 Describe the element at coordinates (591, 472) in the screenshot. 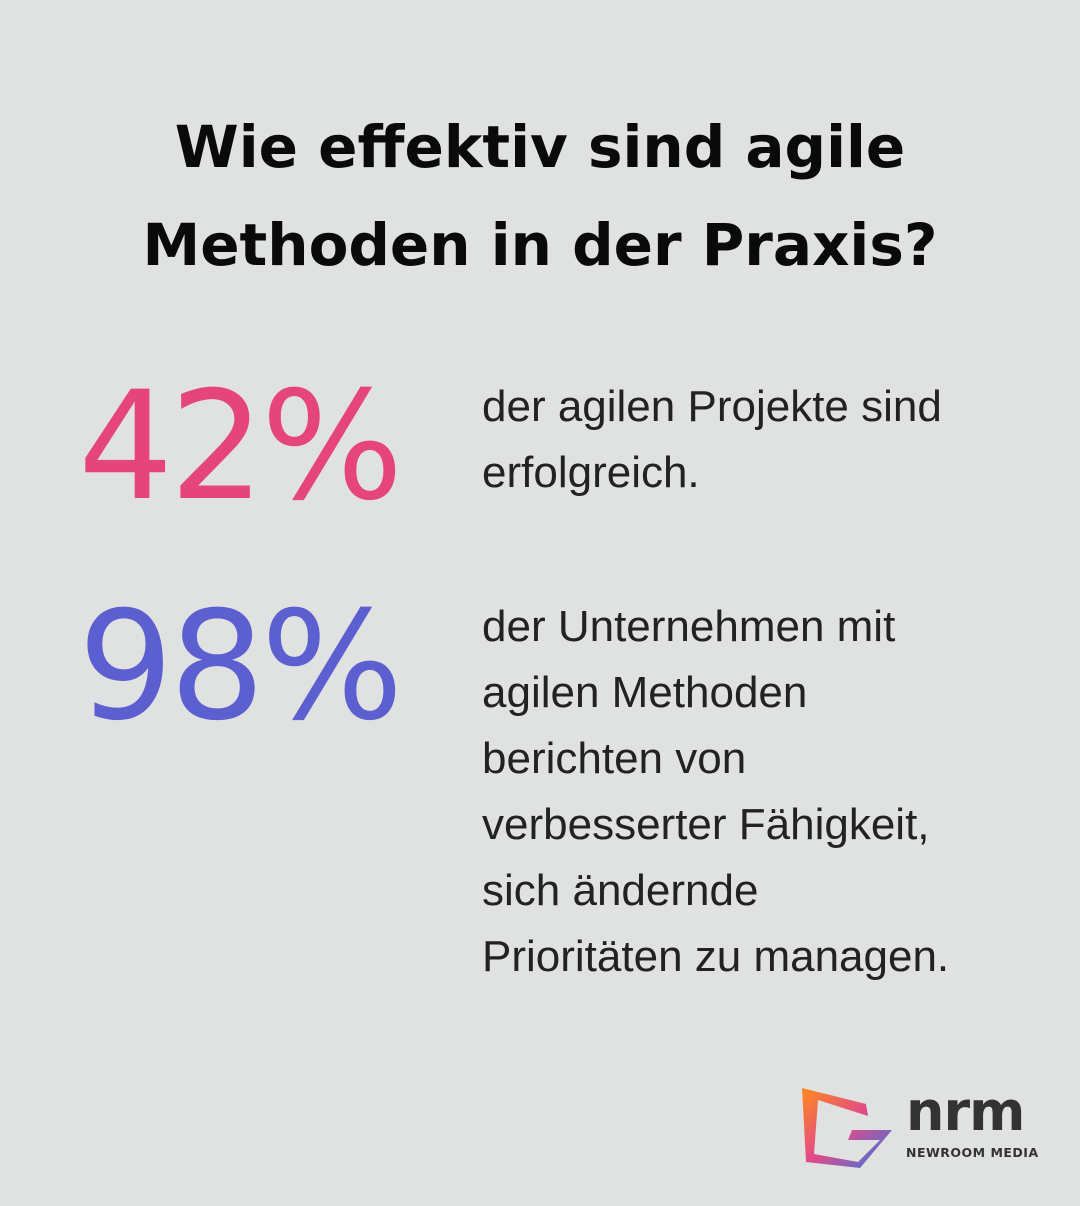

I see `description-line: erfolgreich.` at that location.